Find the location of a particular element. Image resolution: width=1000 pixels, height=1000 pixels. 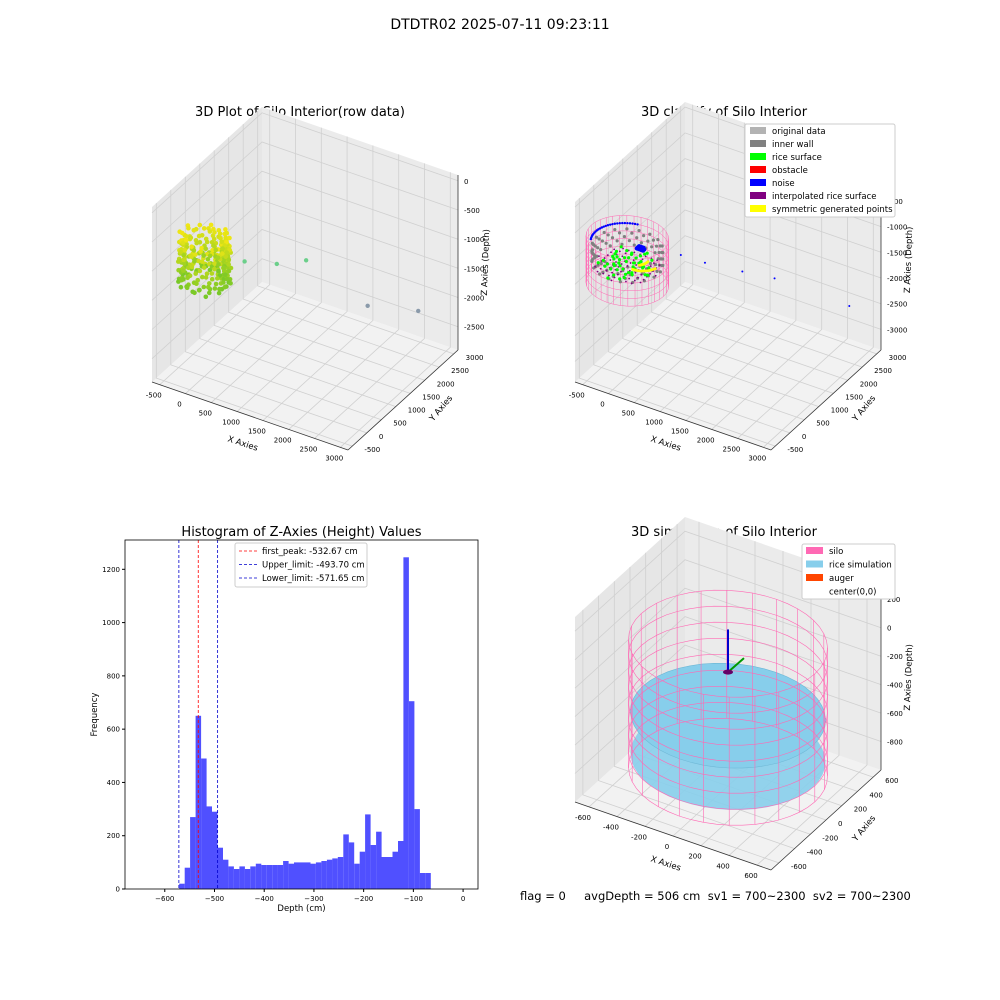

y-tick-label: 0 is located at coordinates (804, 437).